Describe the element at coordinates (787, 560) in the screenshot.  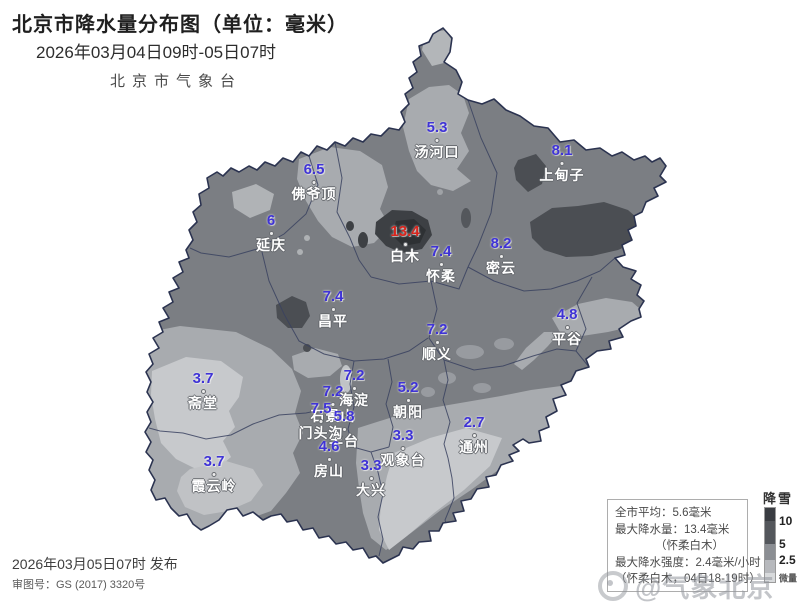
I see `legend-label: 2.5` at that location.